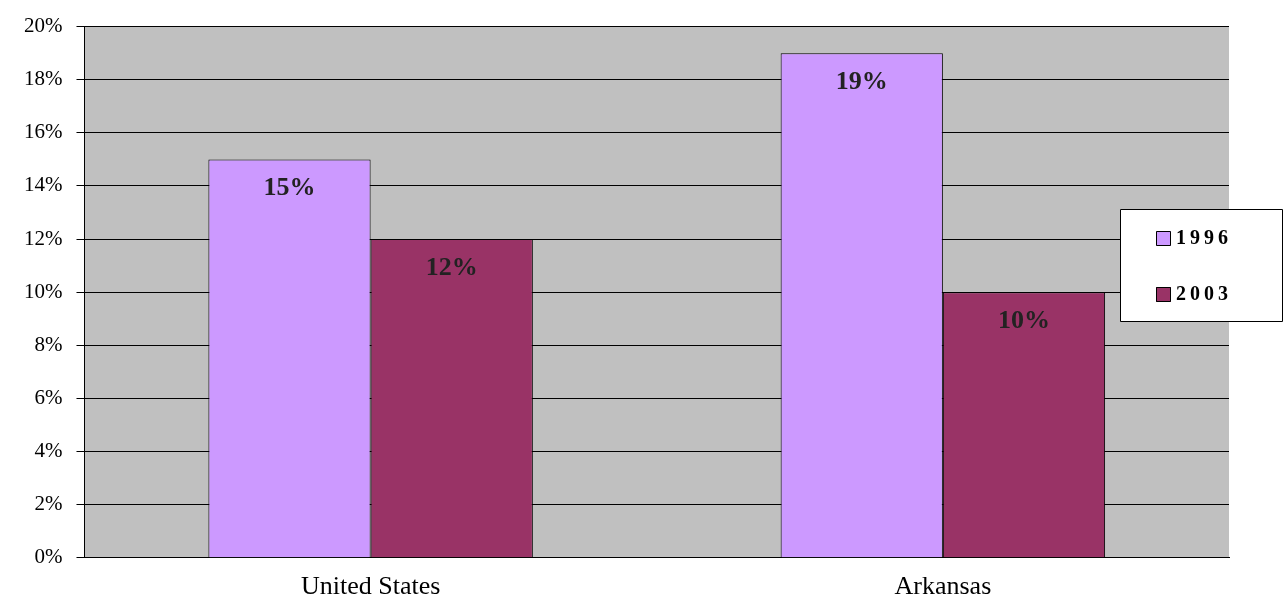  Describe the element at coordinates (48, 450) in the screenshot. I see `y-tick-label: 4%` at that location.